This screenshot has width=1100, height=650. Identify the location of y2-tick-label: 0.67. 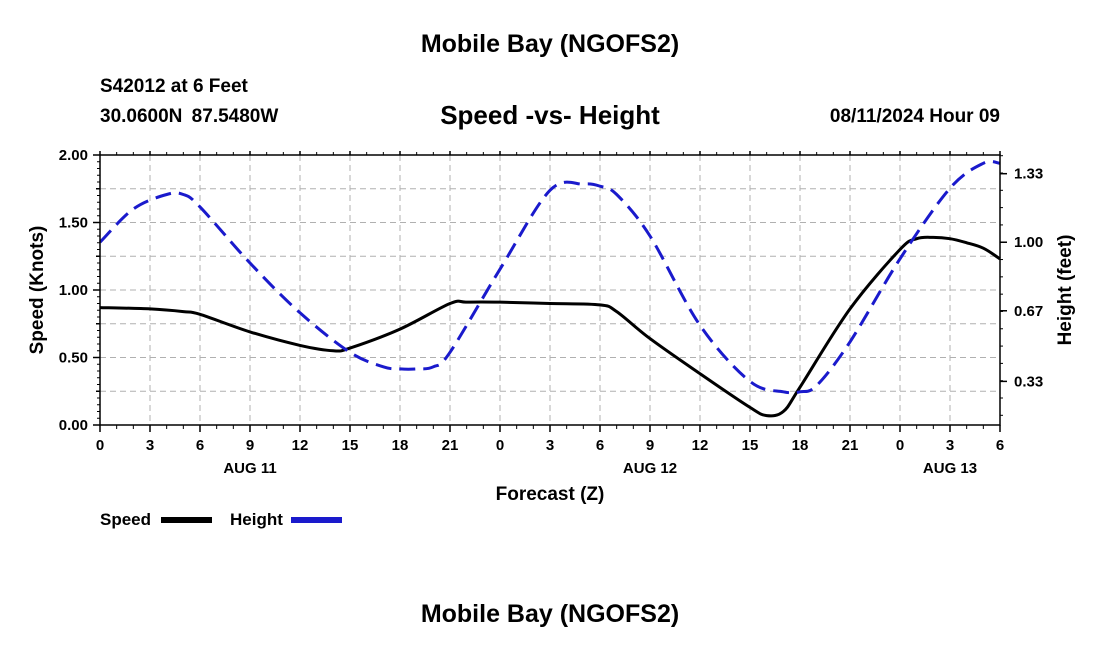
(1028, 311).